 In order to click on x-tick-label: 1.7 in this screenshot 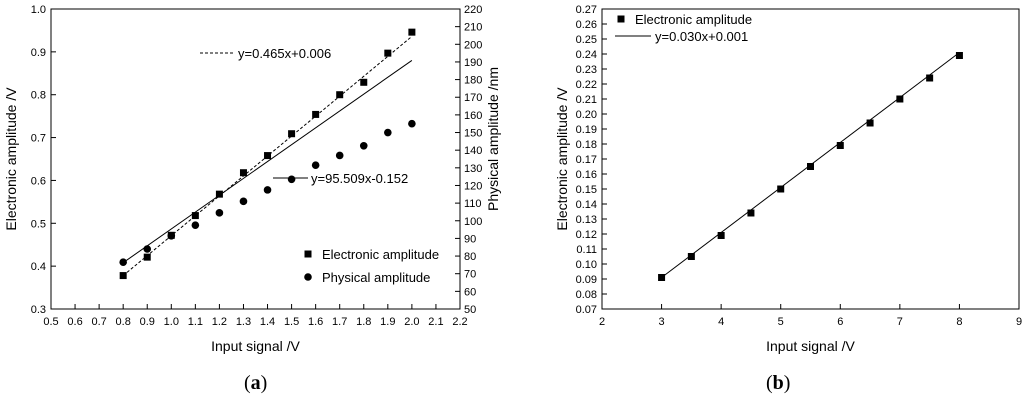, I will do `click(339, 322)`.